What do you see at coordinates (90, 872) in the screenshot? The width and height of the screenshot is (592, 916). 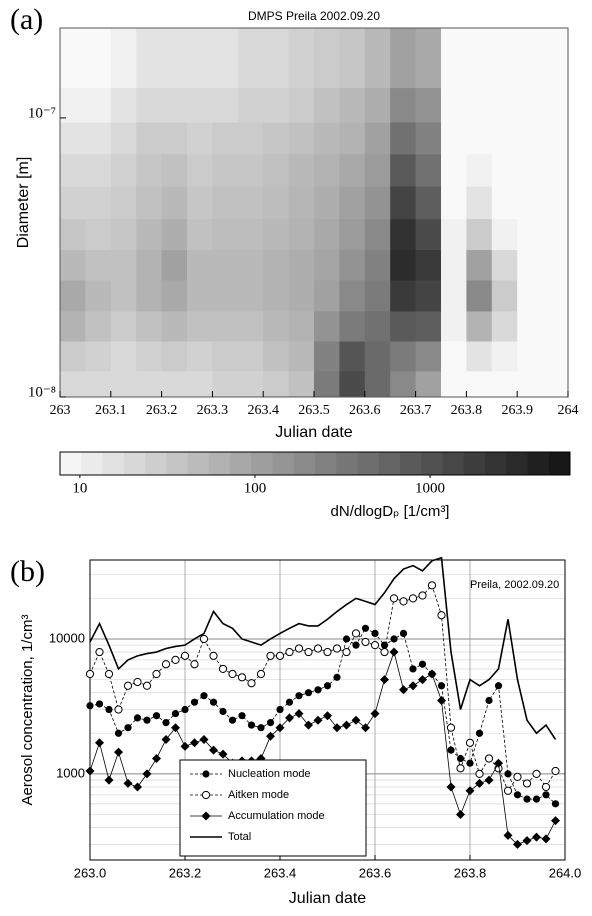 I see `x-tick-label: 263.0` at bounding box center [90, 872].